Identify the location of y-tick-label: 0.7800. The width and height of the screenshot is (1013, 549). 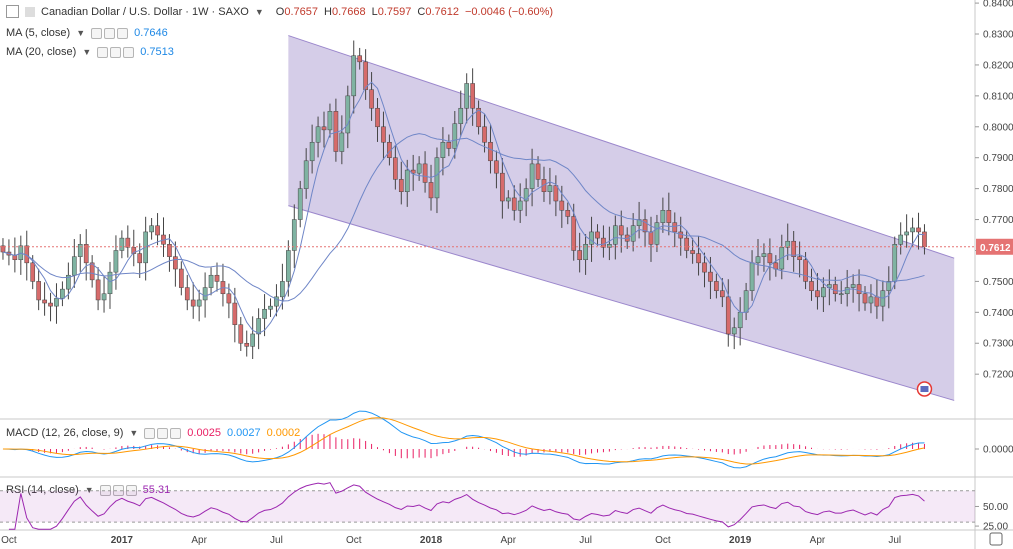
(998, 189).